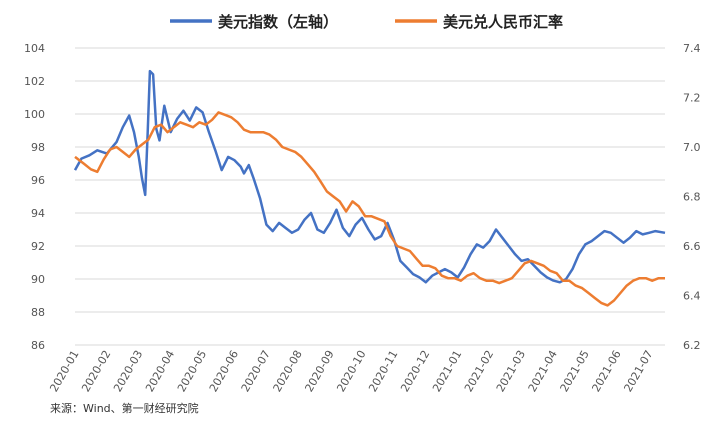  I want to click on x-tick-label: 2020-04, so click(160, 371).